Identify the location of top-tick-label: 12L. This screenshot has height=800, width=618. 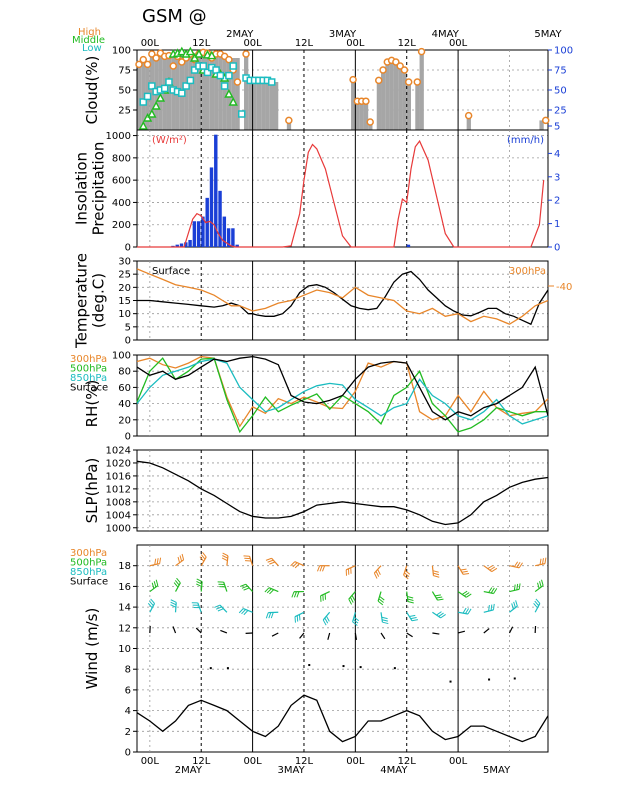
(407, 43).